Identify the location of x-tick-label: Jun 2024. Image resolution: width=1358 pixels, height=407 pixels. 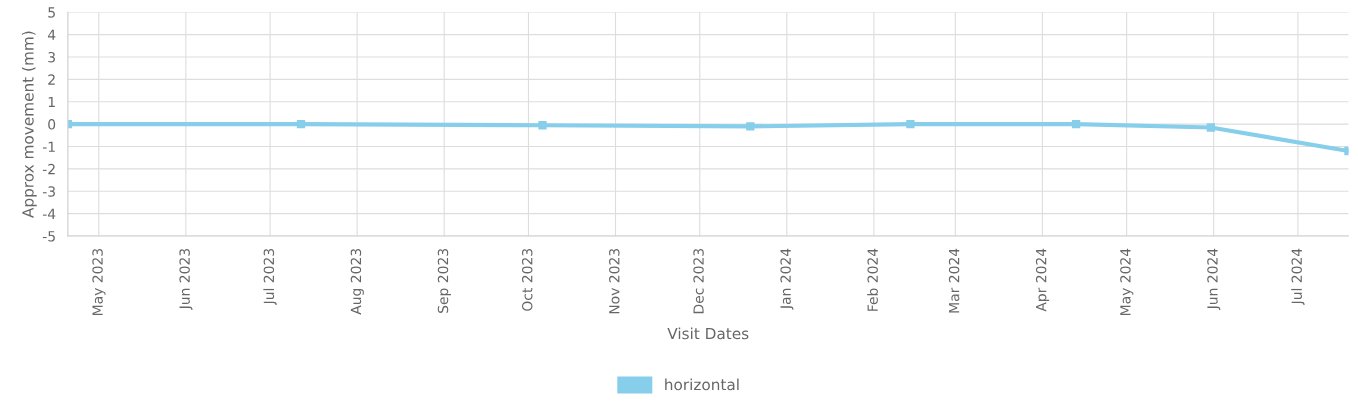
(1214, 279).